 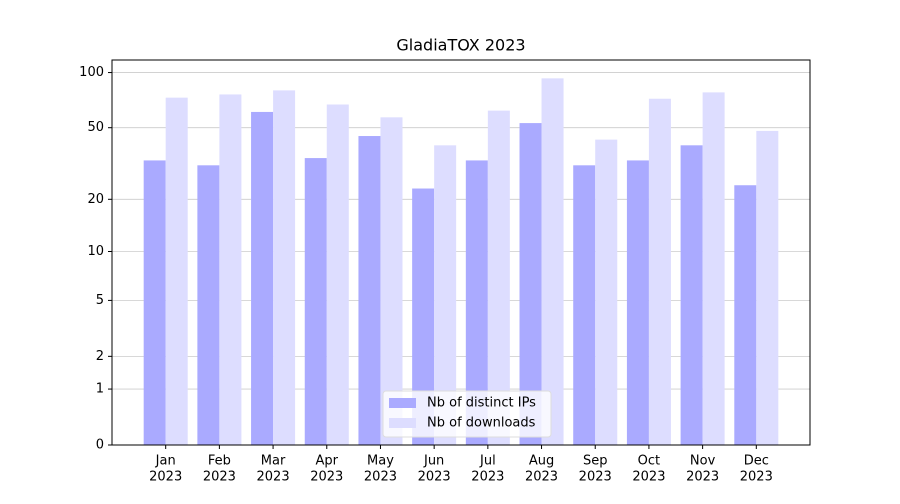 I want to click on x-tick-label: Aug, so click(x=541, y=461).